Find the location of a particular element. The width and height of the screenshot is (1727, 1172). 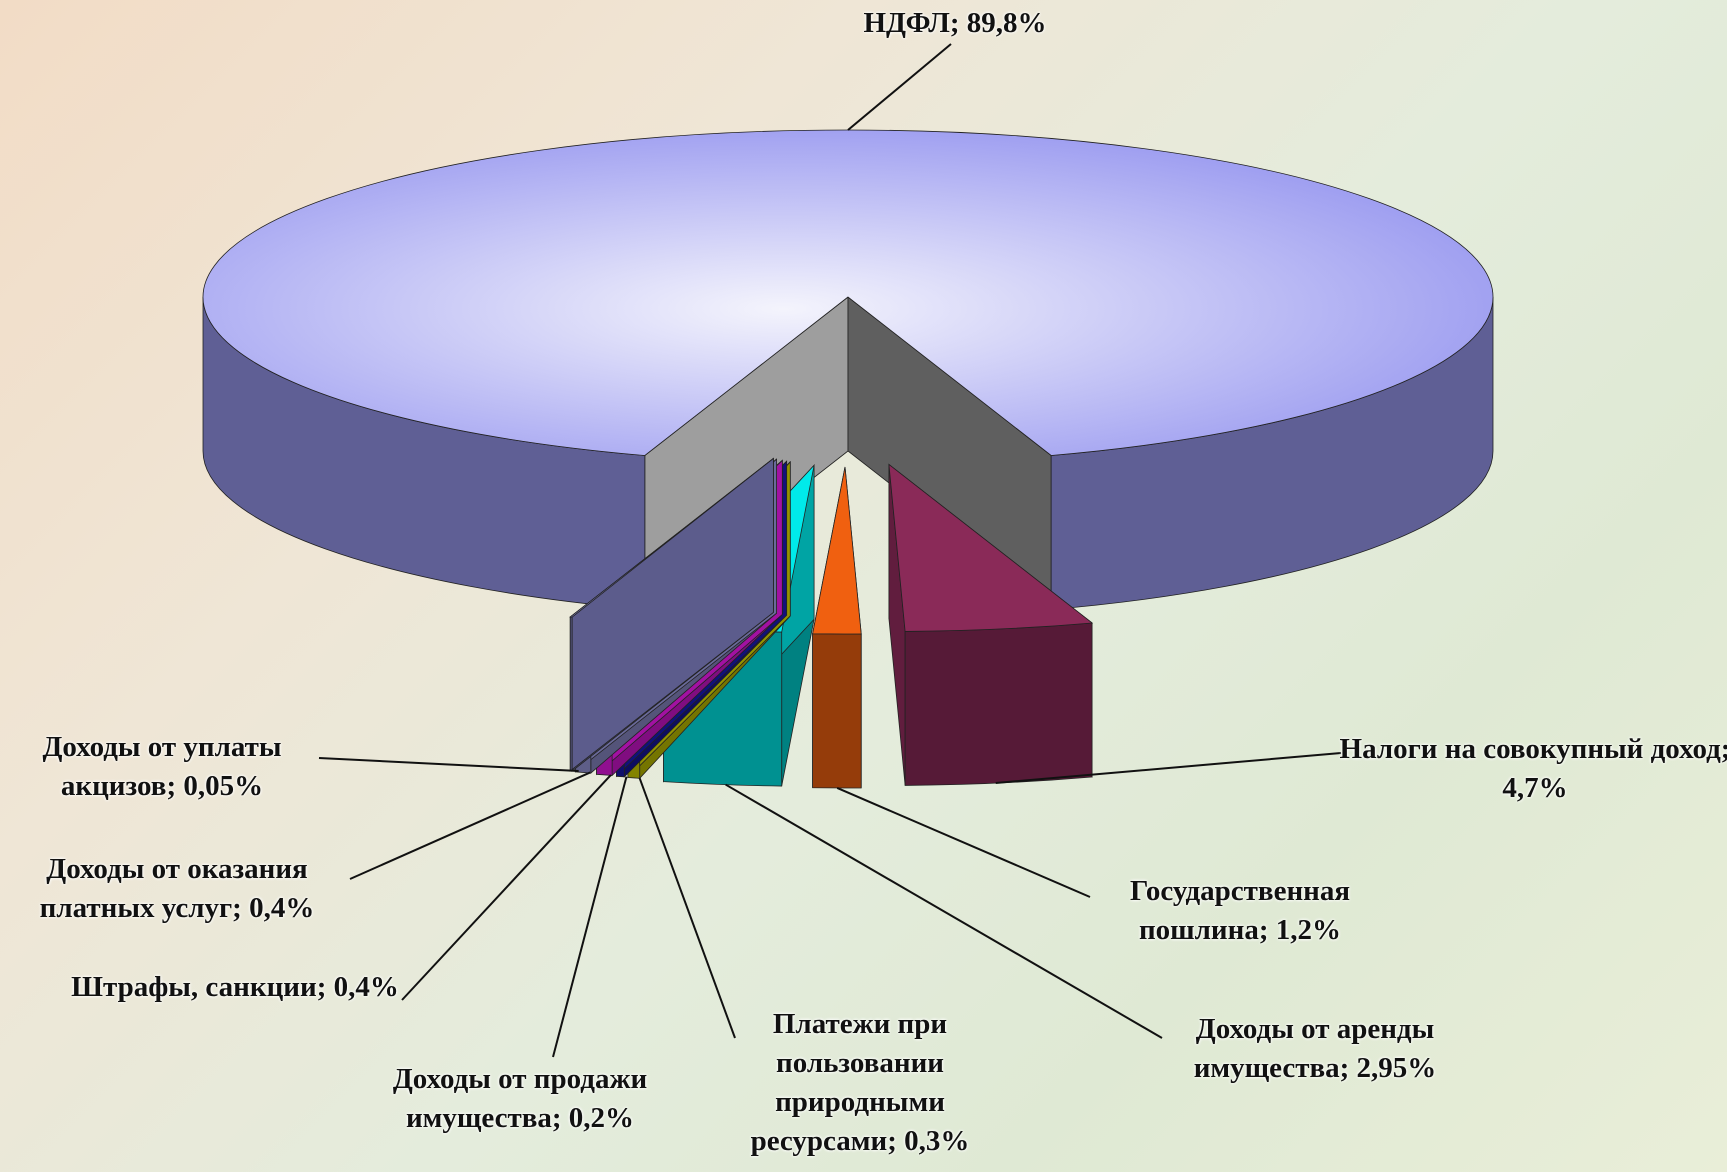

data-label: НДФЛ; 89,8% is located at coordinates (955, 23).